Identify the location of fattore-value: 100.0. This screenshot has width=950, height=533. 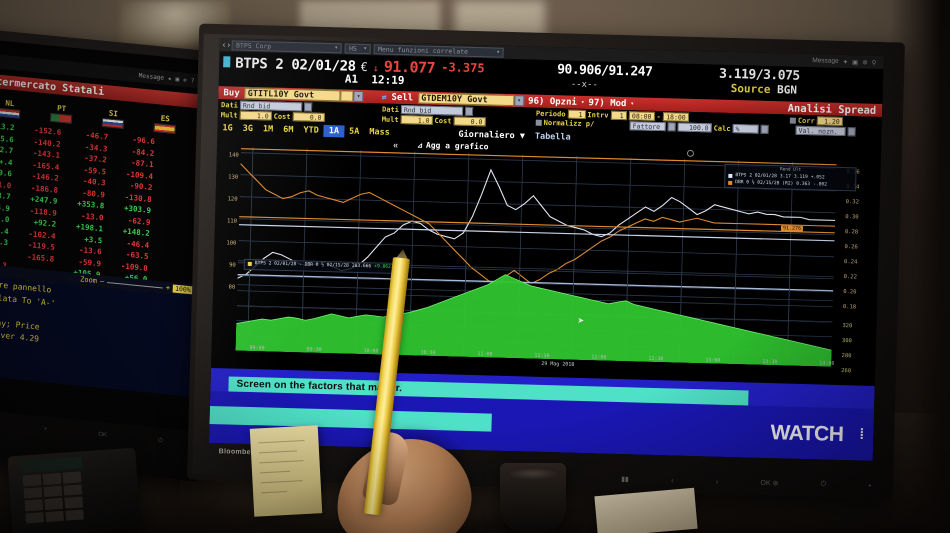
(694, 127).